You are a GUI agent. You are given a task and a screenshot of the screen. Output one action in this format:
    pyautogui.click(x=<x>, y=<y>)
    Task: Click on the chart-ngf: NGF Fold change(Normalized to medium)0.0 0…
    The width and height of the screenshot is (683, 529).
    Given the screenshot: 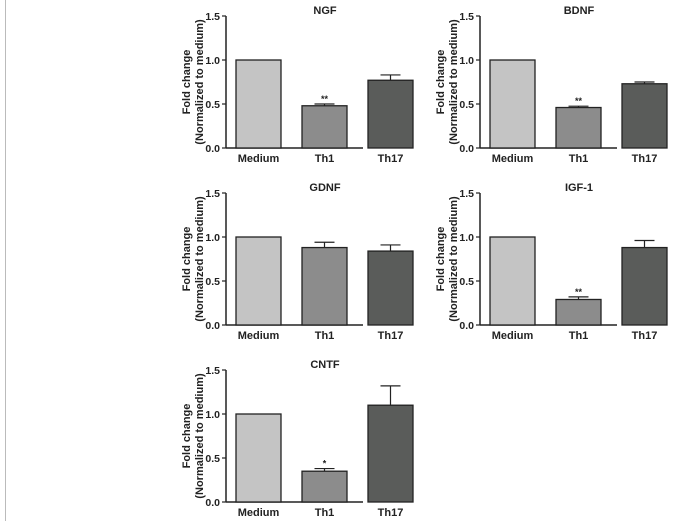 What is the action you would take?
    pyautogui.click(x=297, y=85)
    